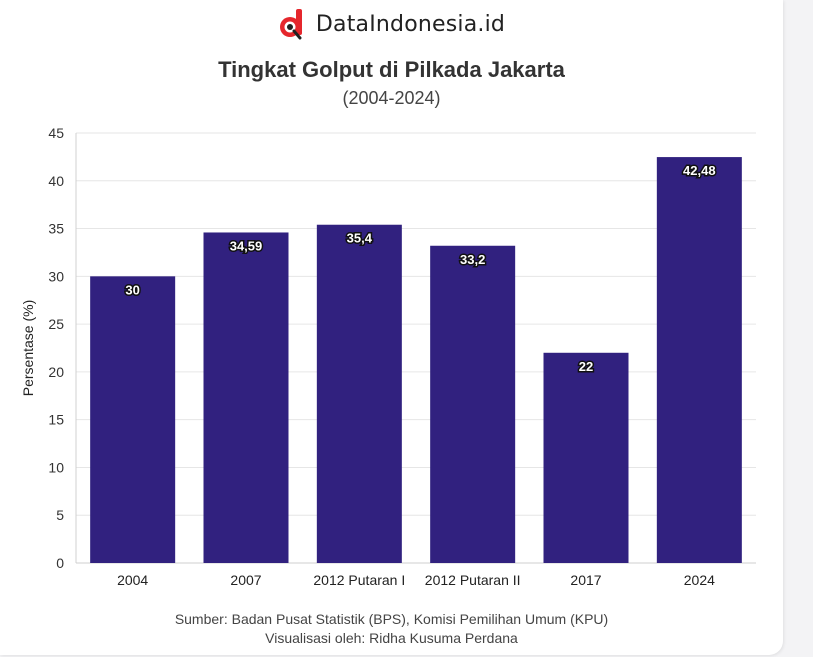  Describe the element at coordinates (585, 580) in the screenshot. I see `x-tick-label: 2017` at that location.